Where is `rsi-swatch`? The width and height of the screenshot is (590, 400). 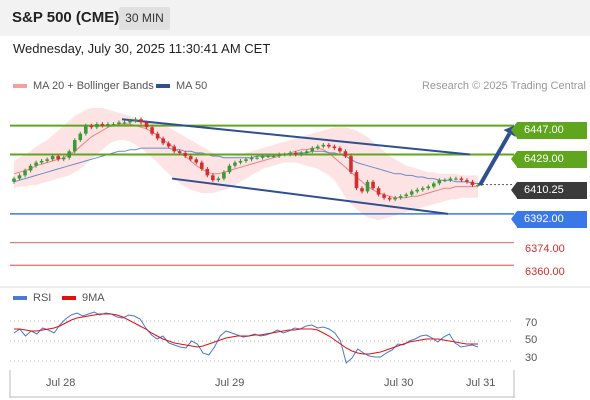 rsi-swatch is located at coordinates (20, 298).